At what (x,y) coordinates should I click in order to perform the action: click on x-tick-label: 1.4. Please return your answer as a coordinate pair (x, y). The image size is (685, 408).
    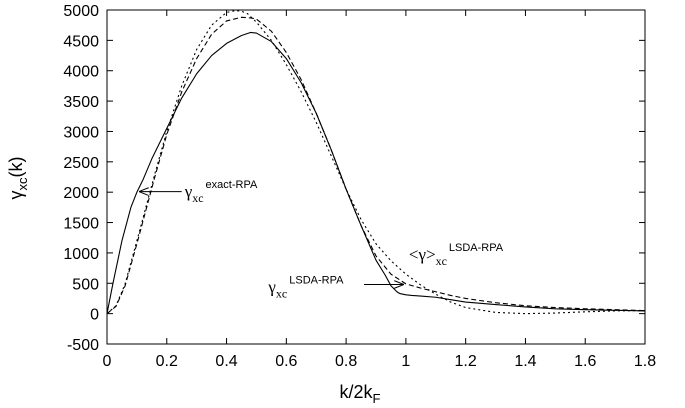
    Looking at the image, I should click on (525, 361).